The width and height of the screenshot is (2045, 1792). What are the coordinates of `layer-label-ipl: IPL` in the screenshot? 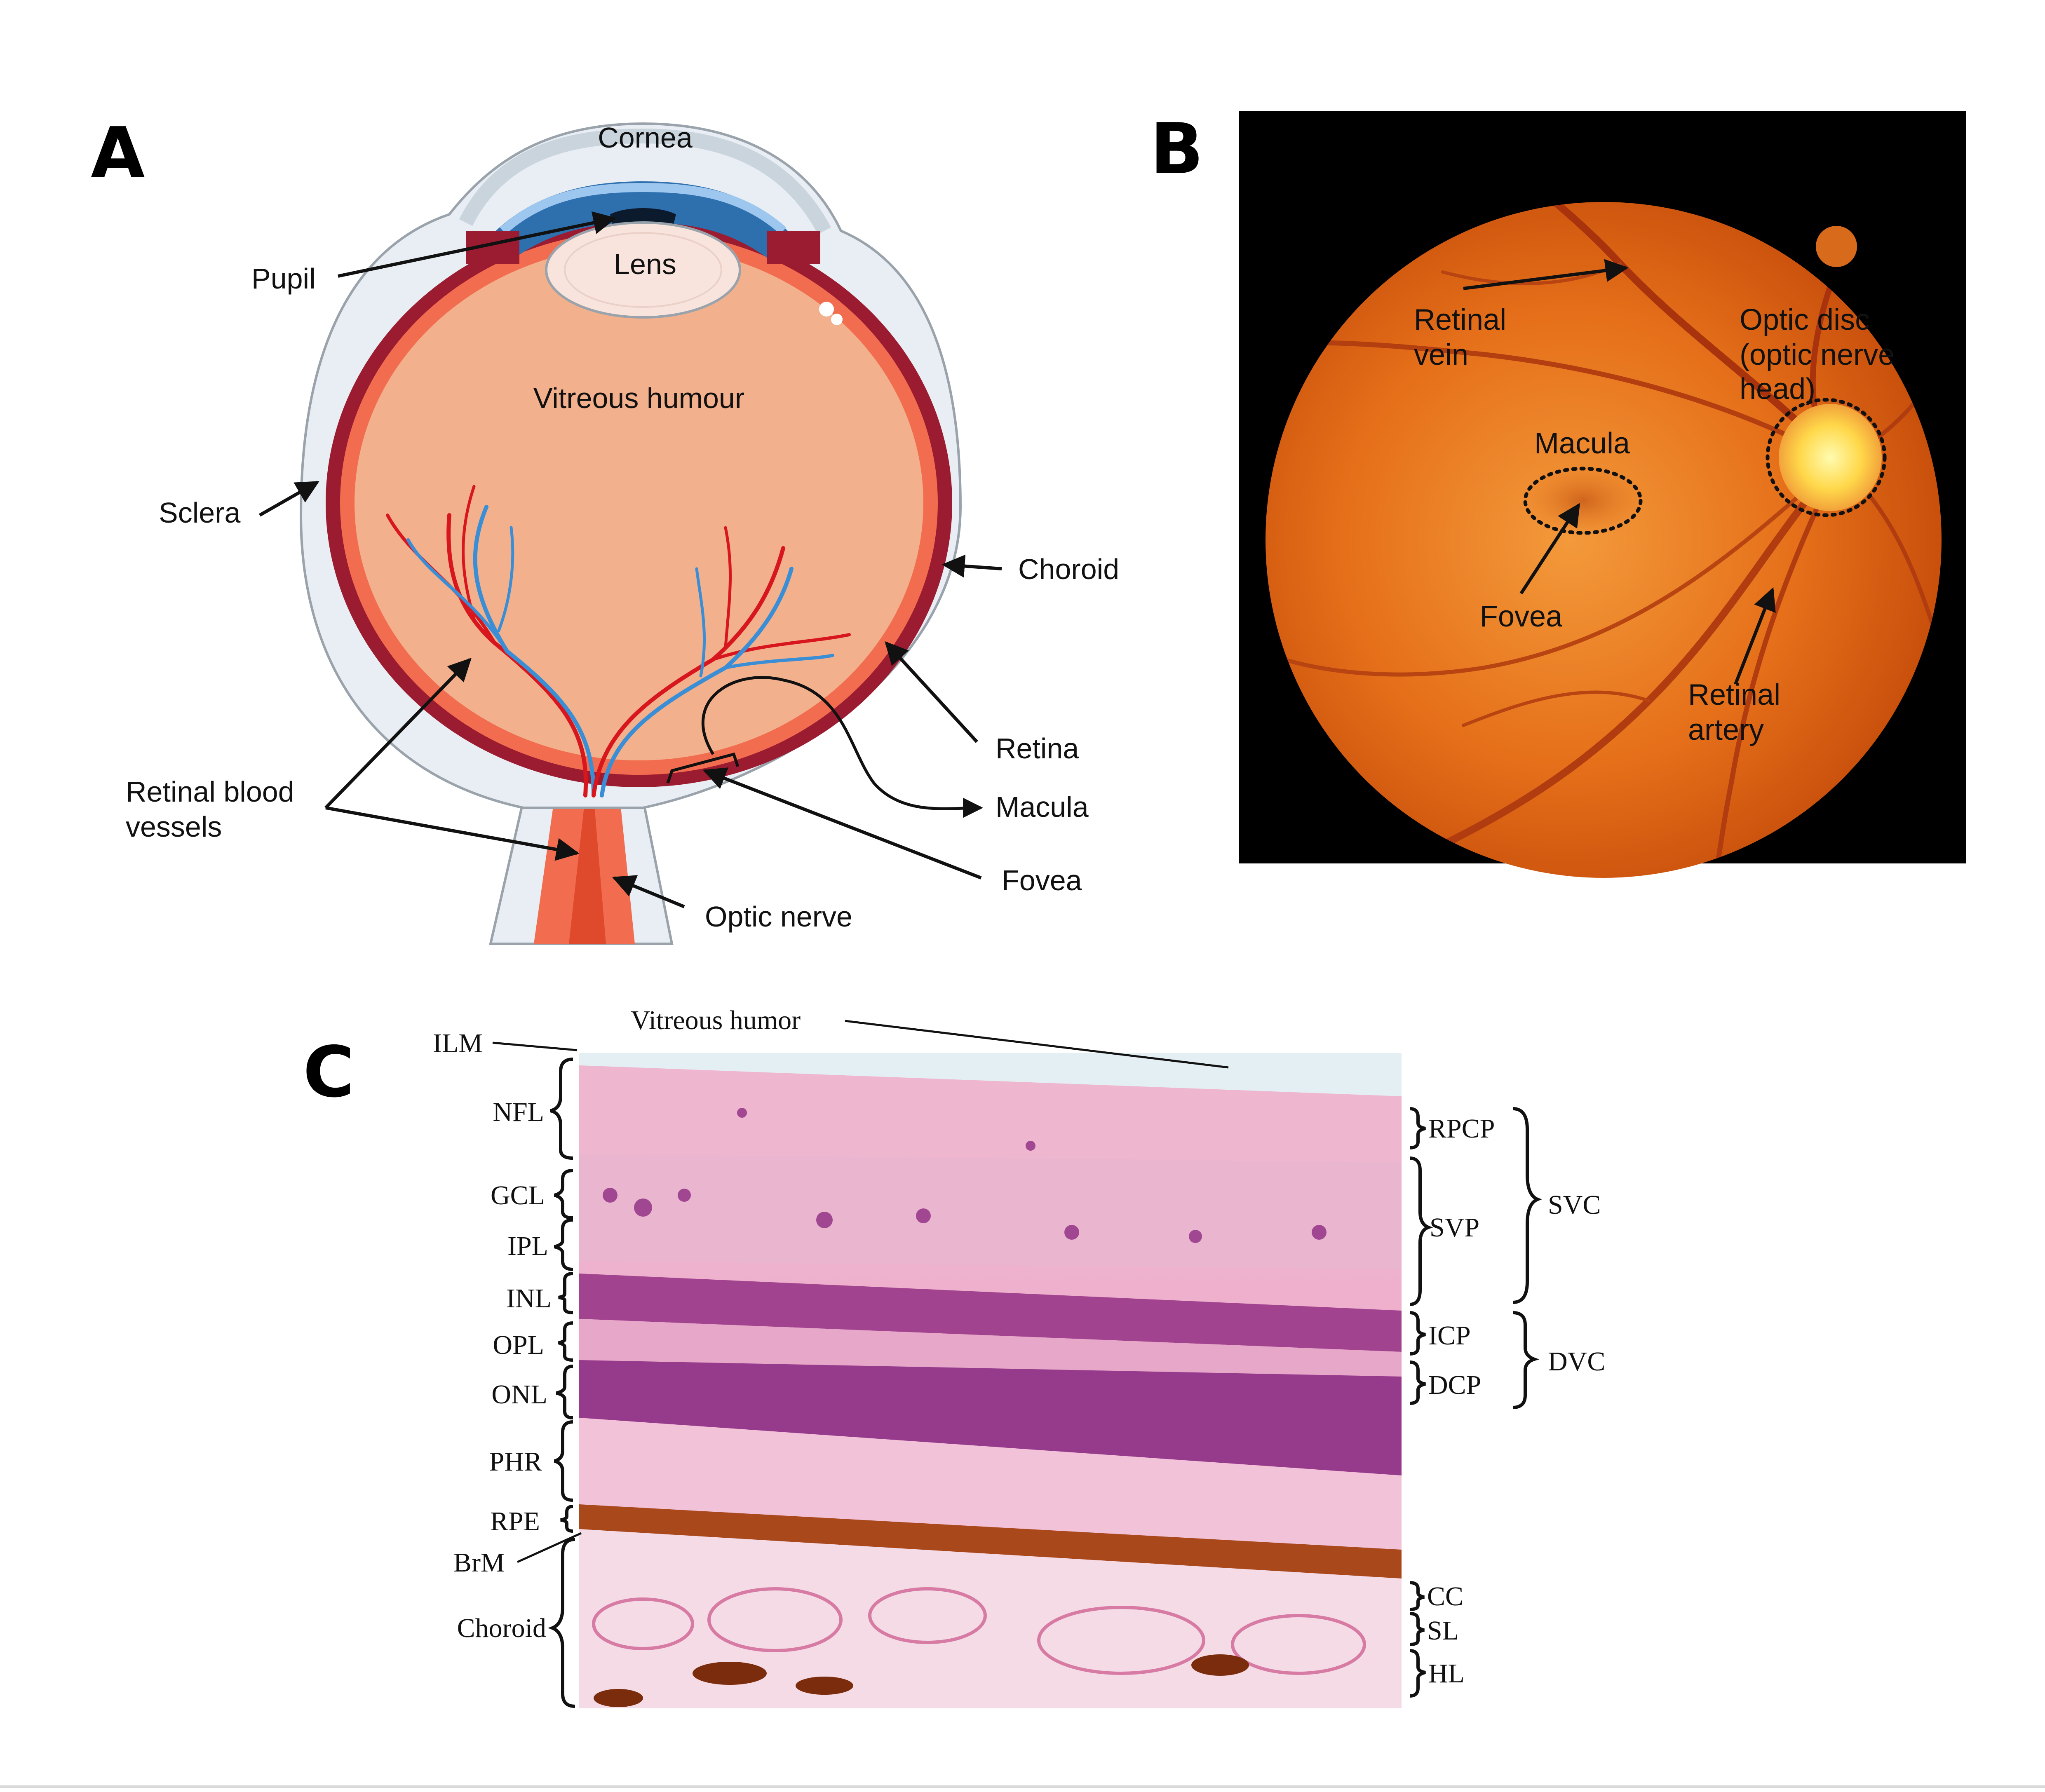 It's located at (527, 1246).